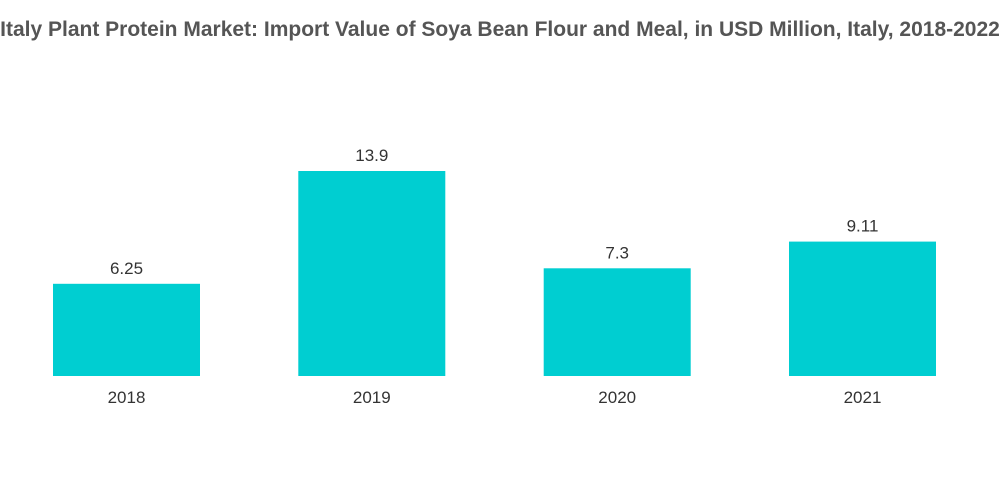 This screenshot has width=1000, height=504. I want to click on bar-2018, so click(126, 329).